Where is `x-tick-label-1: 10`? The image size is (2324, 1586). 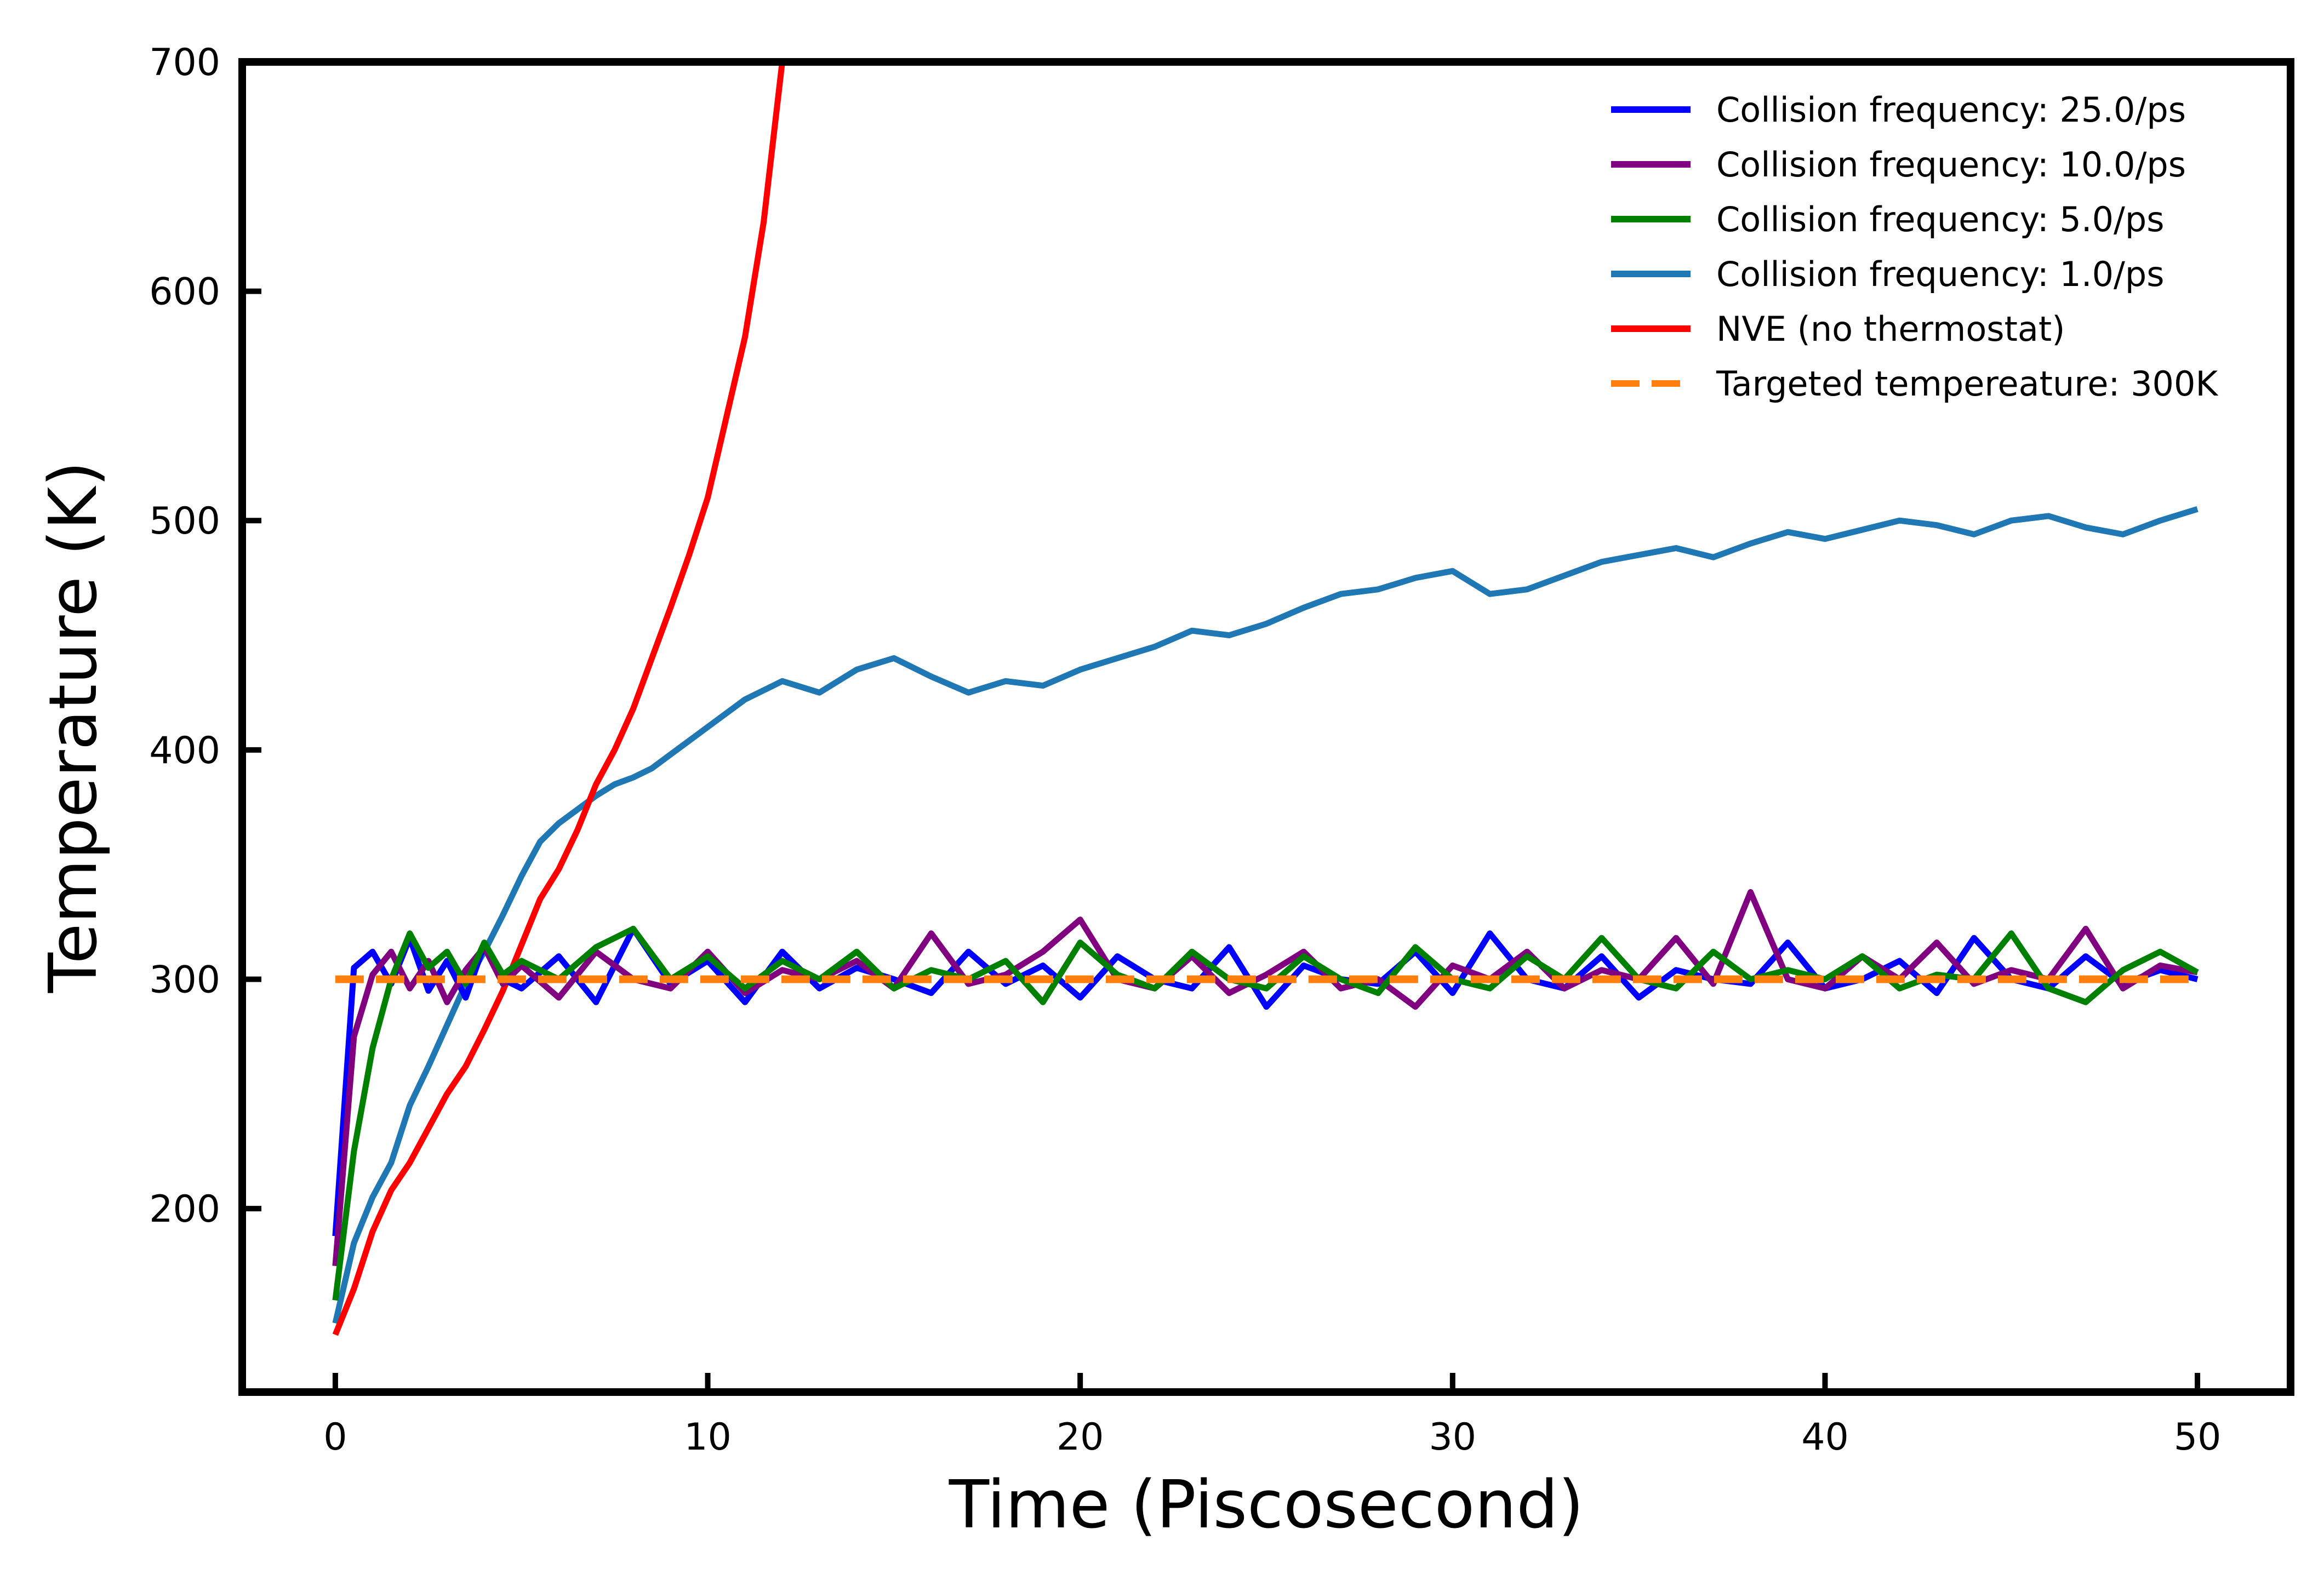
x-tick-label-1: 10 is located at coordinates (708, 1437).